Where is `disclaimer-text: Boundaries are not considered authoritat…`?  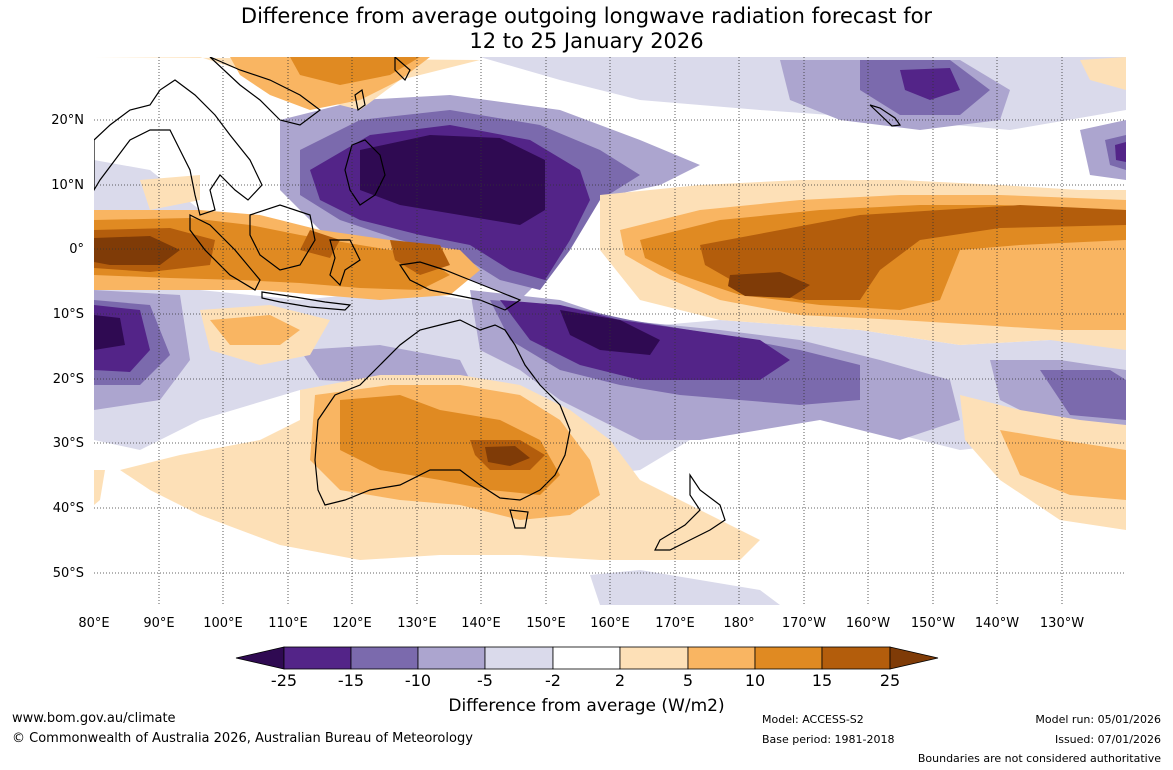
disclaimer-text: Boundaries are not considered authoritat… is located at coordinates (1039, 758).